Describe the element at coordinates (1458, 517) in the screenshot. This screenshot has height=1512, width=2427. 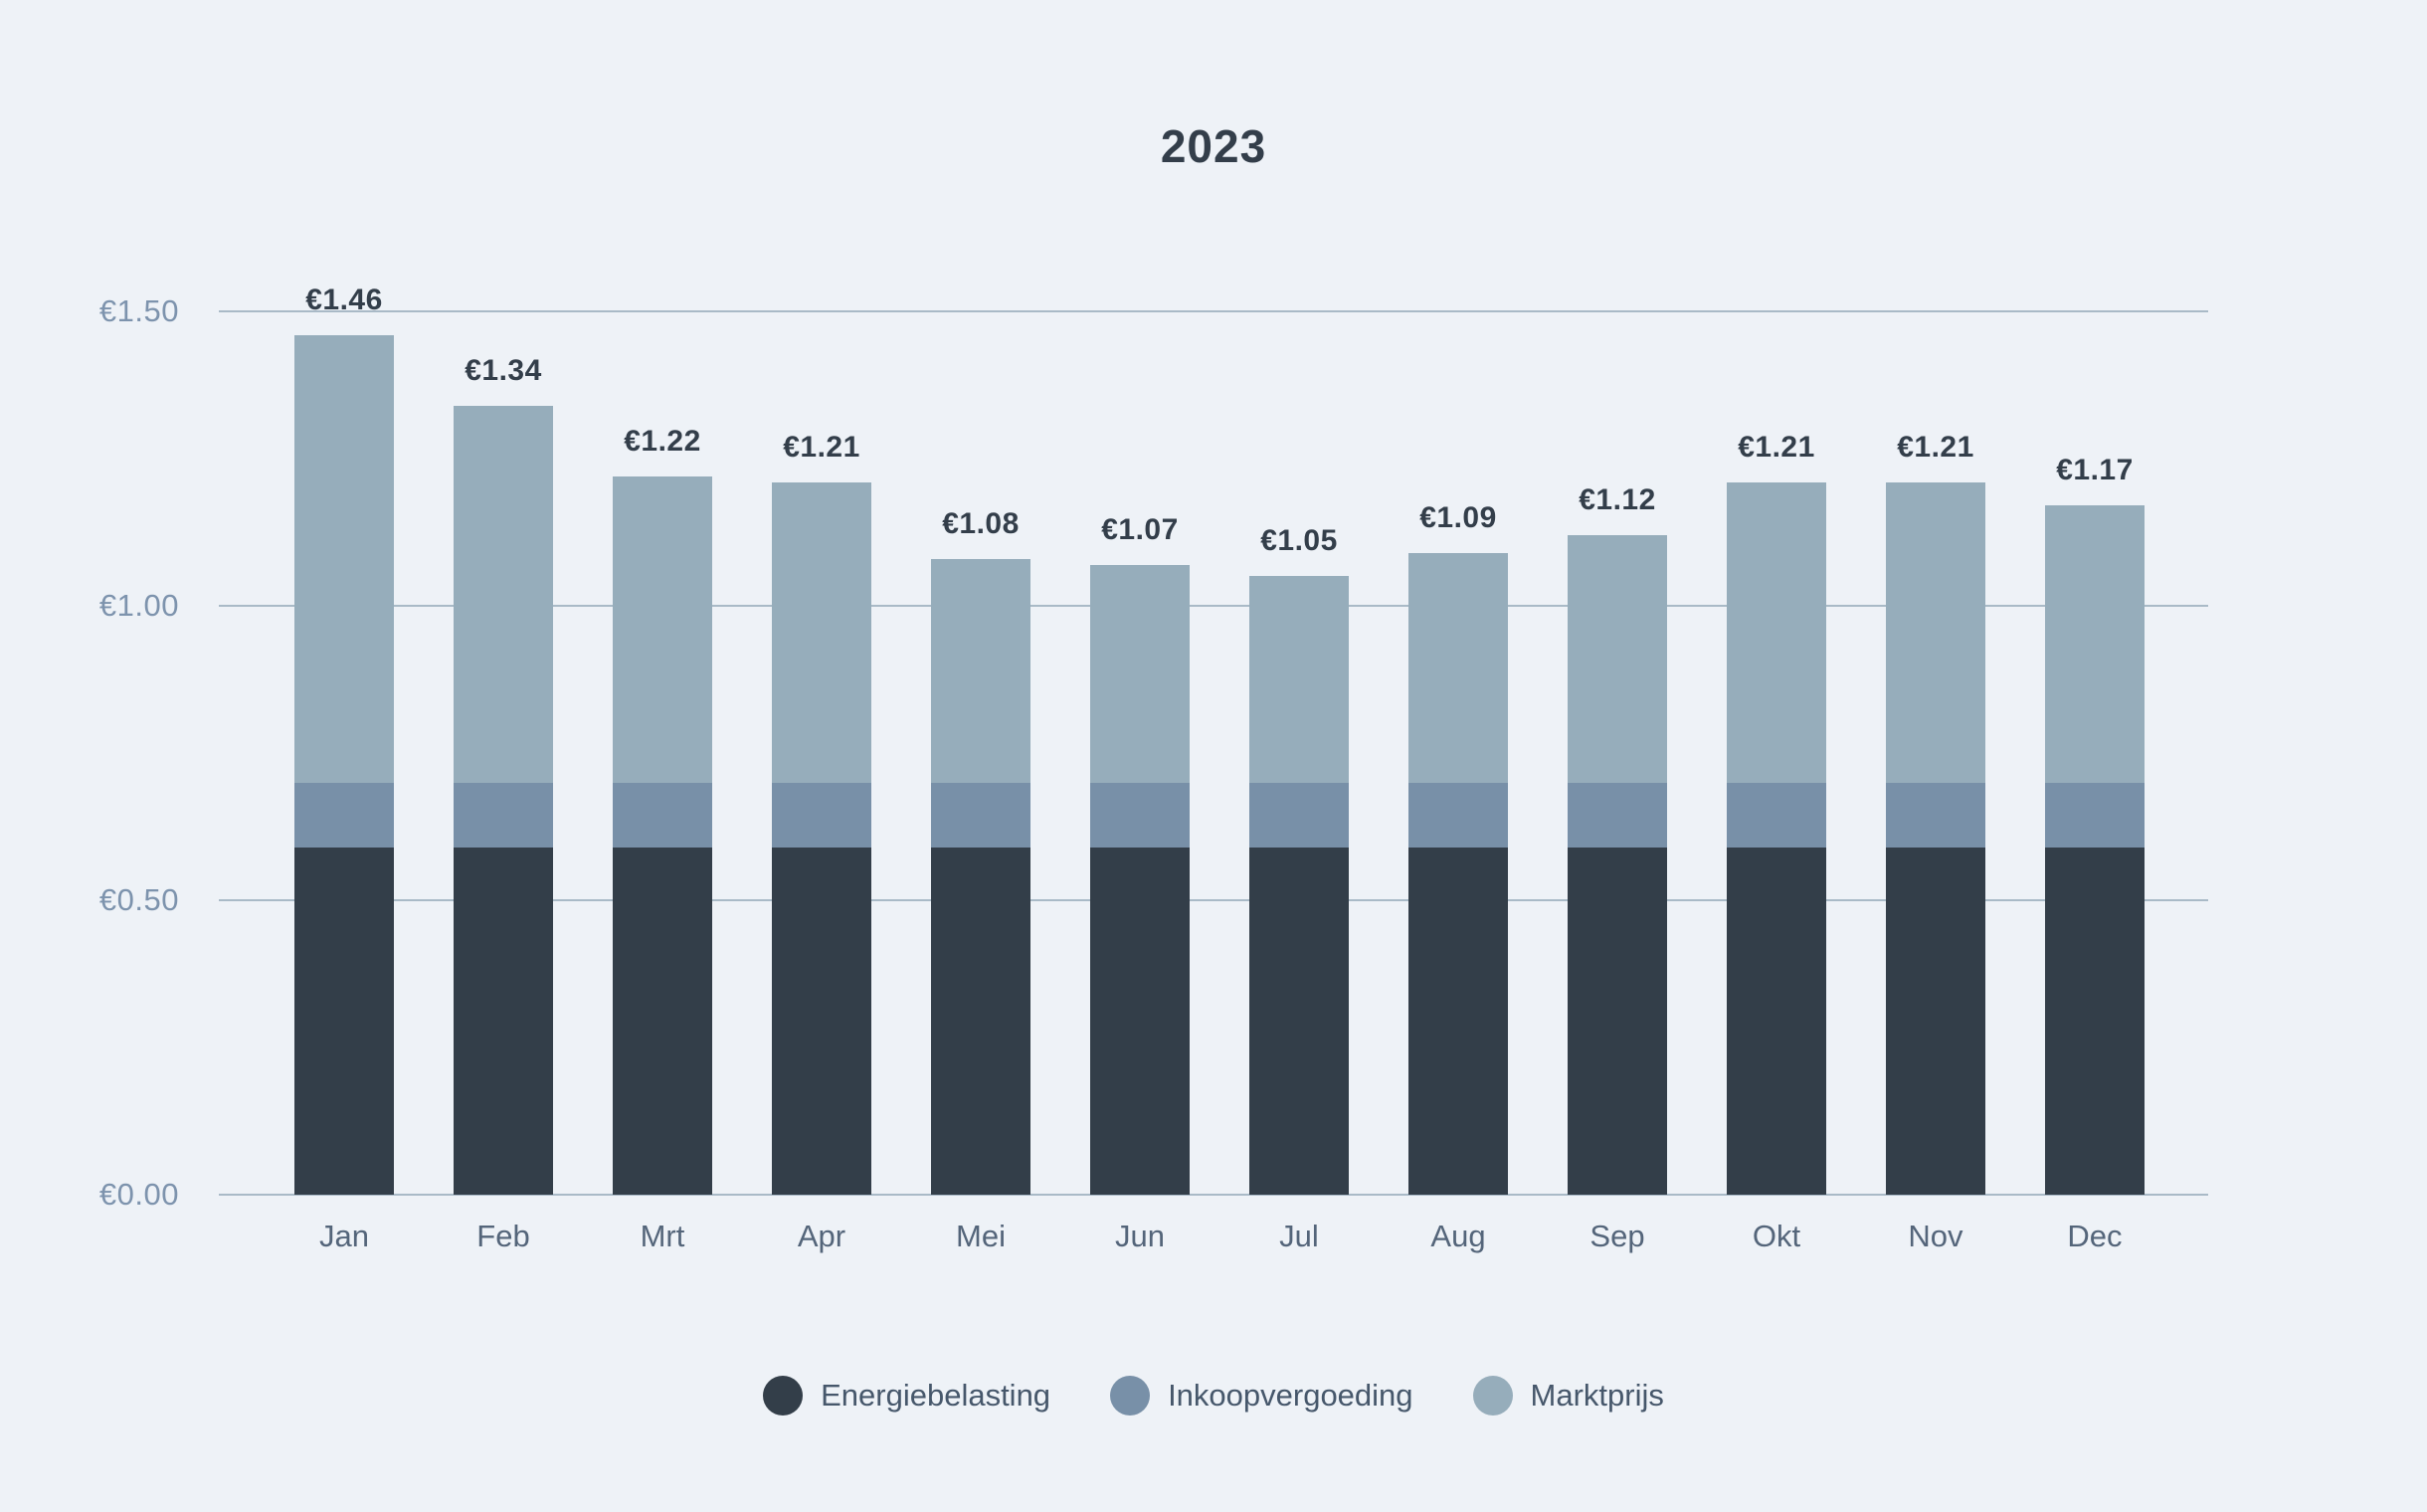
I see `bar-total-label: €1.09` at that location.